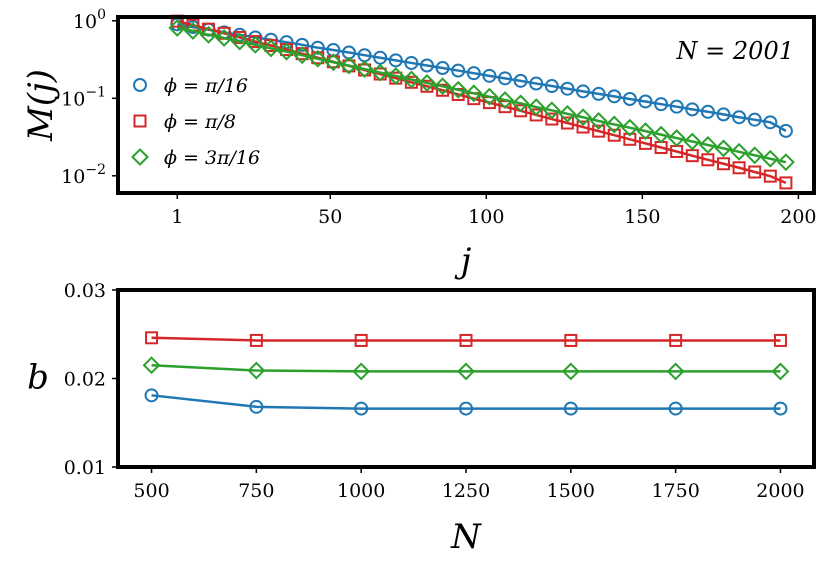 The height and width of the screenshot is (564, 830). What do you see at coordinates (206, 86) in the screenshot?
I see `legend-label: ϕ = π/16` at bounding box center [206, 86].